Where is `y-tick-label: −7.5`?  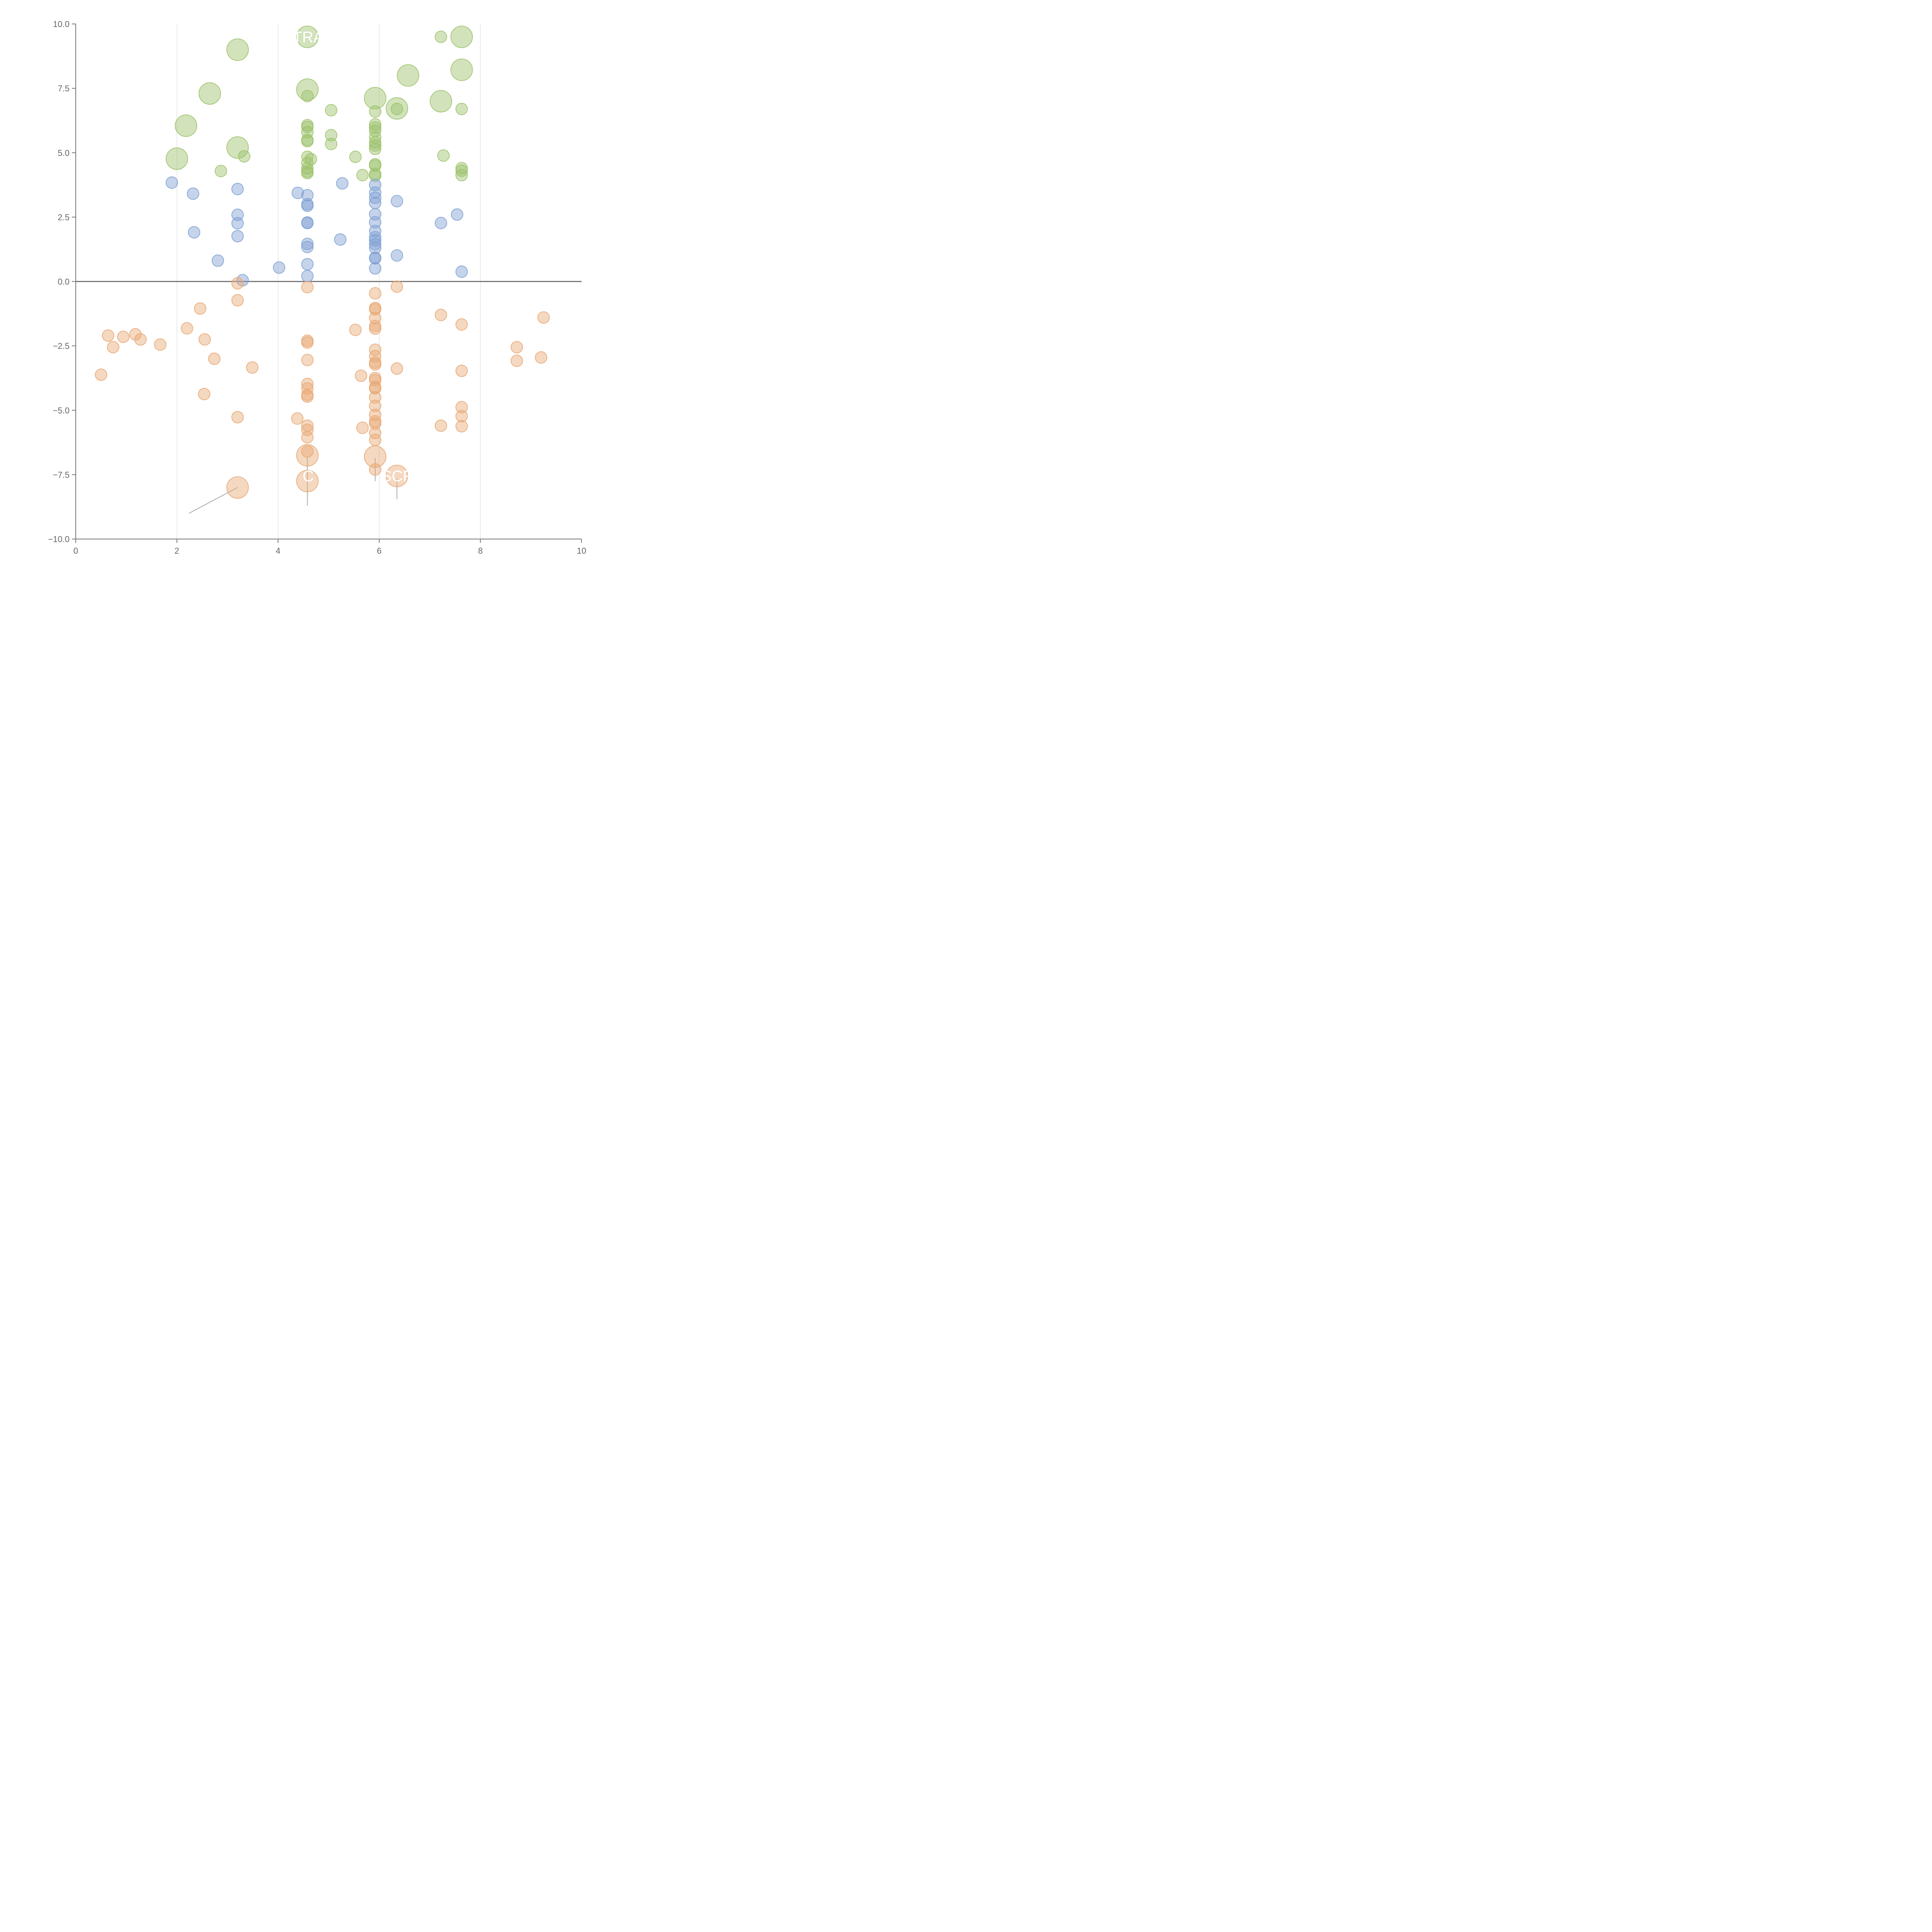
y-tick-label: −7.5 is located at coordinates (62, 475).